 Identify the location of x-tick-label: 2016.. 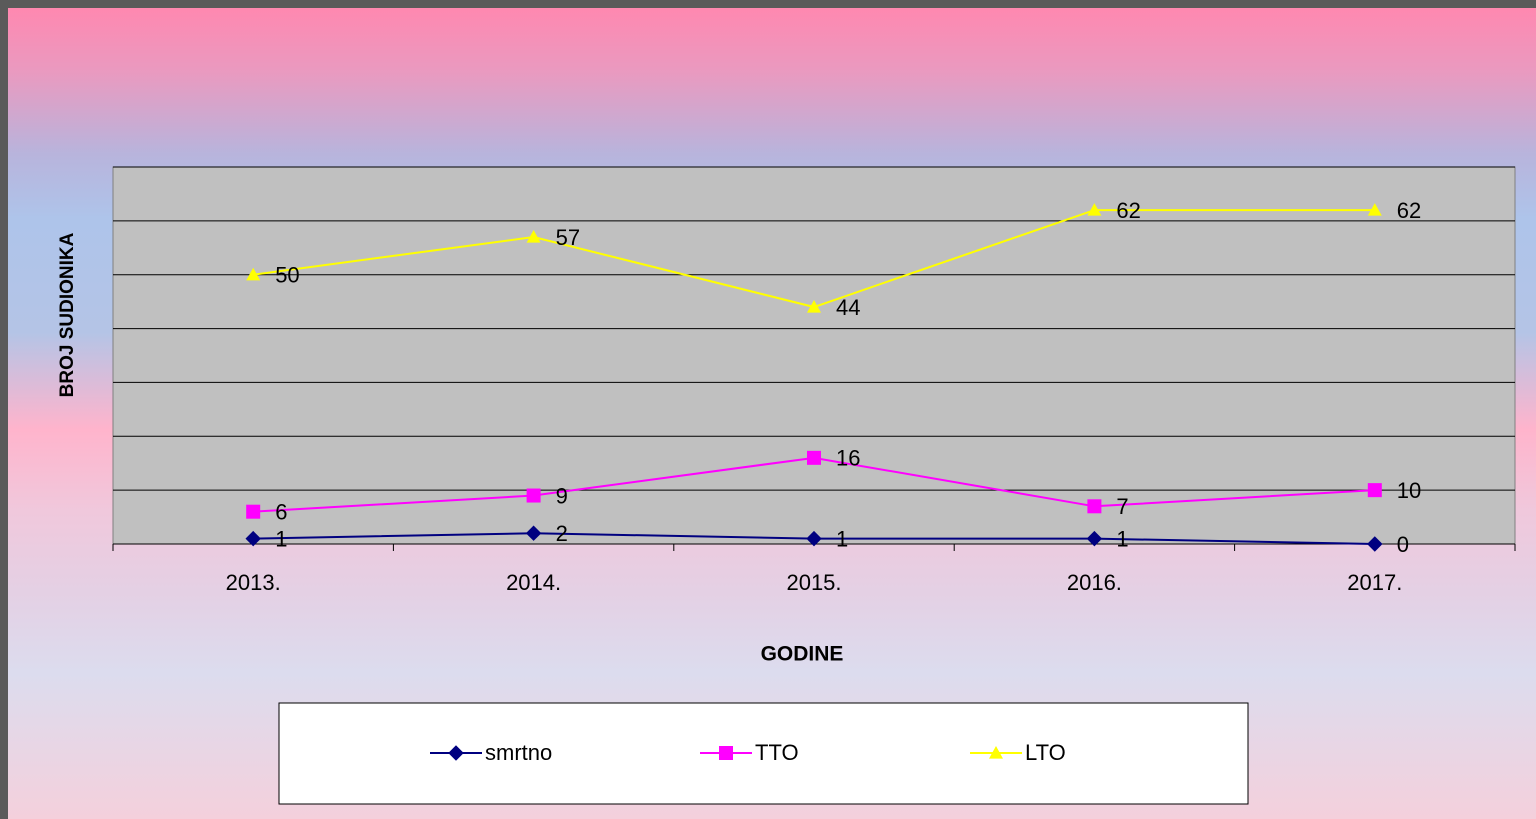
(1094, 582).